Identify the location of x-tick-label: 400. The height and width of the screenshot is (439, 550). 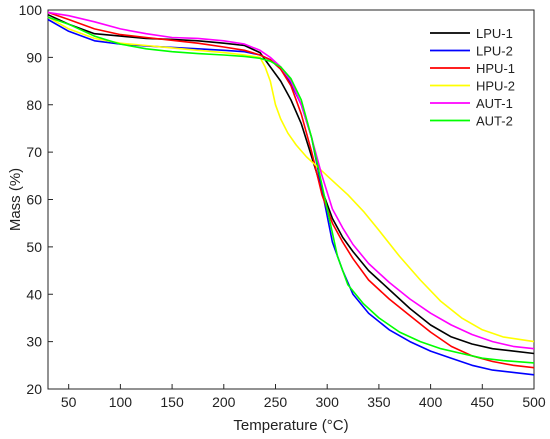
(431, 402).